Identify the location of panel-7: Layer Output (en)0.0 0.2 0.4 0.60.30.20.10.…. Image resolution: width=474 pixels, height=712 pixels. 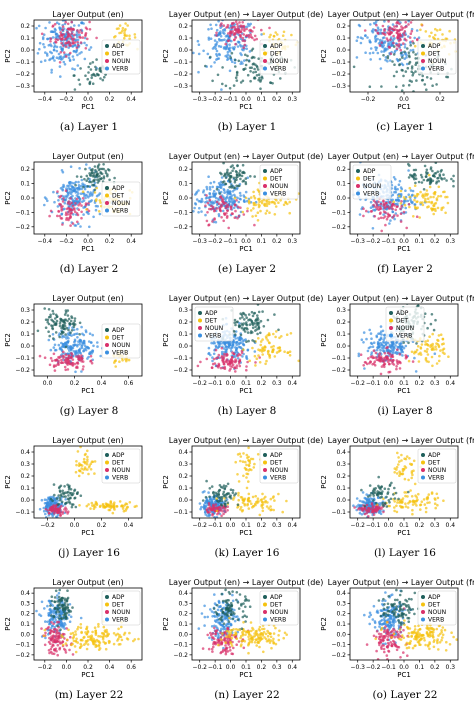
(73, 355).